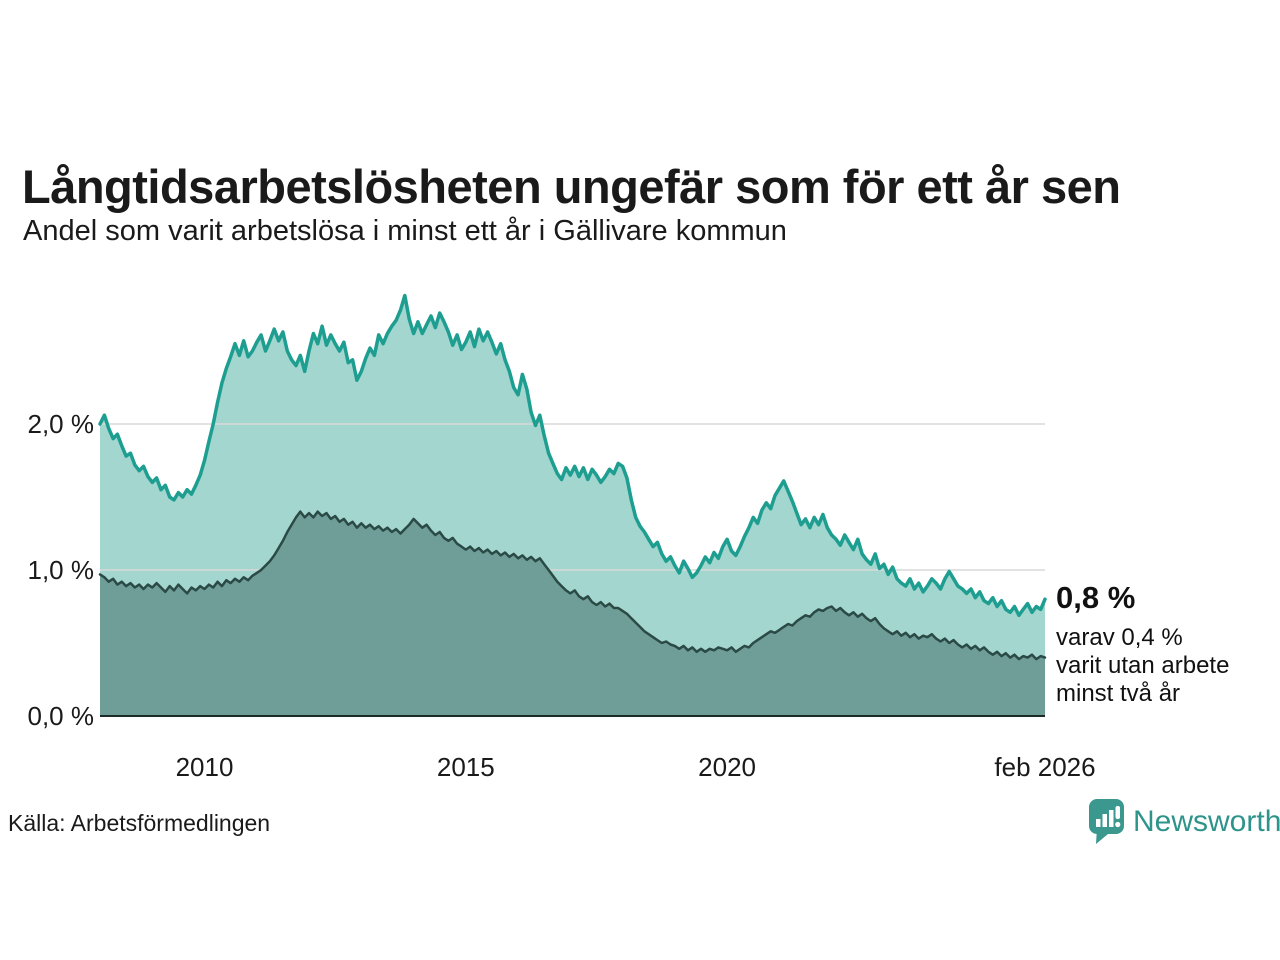 The height and width of the screenshot is (960, 1280). What do you see at coordinates (1045, 767) in the screenshot?
I see `x-axis-label-feb-2026: feb 2026` at bounding box center [1045, 767].